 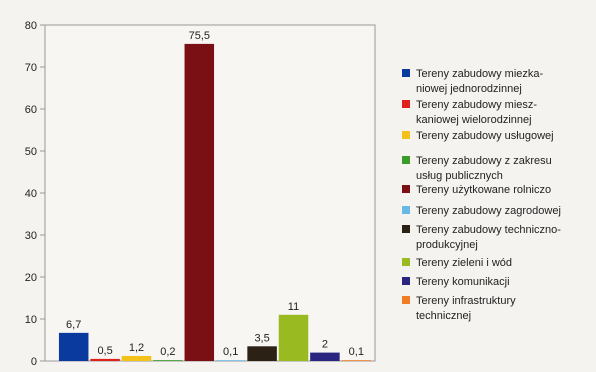 I want to click on legend-label: usług publicznych, so click(x=459, y=176).